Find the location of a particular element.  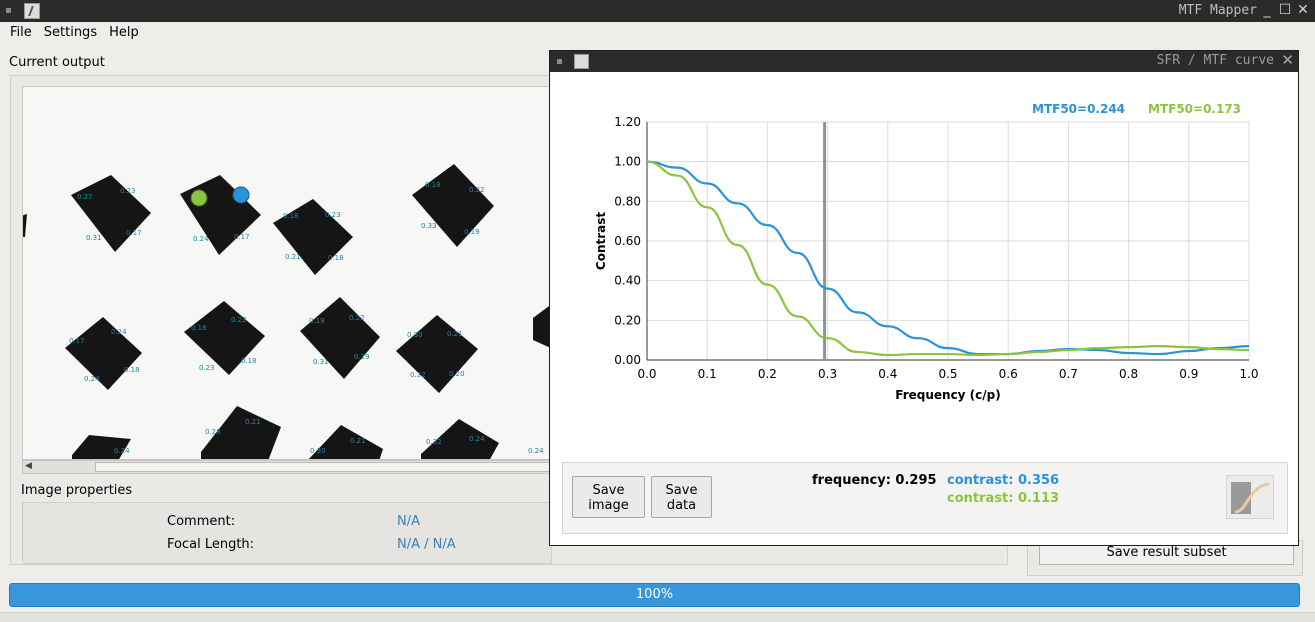

save-image-label-1: Save is located at coordinates (608, 490).